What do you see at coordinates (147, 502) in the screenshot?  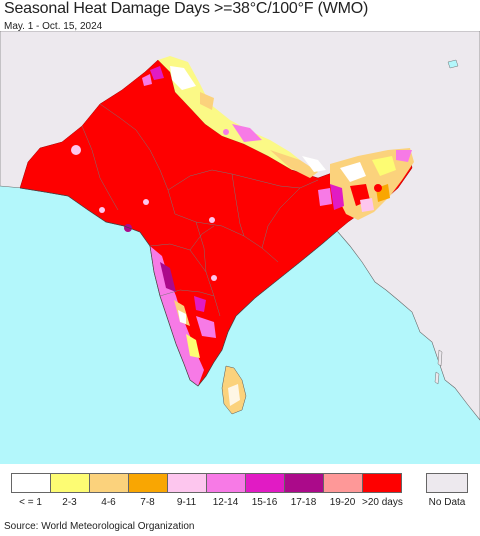 I see `legend-label: 7-8` at bounding box center [147, 502].